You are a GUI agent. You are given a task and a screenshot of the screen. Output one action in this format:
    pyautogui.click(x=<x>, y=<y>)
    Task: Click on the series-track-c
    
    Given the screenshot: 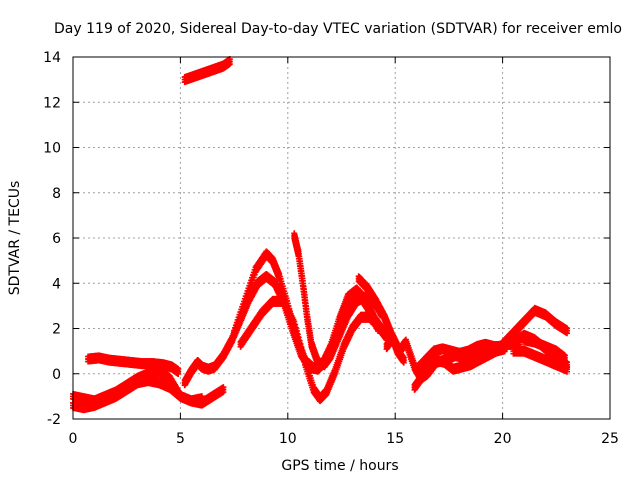 What is the action you would take?
    pyautogui.click(x=137, y=394)
    